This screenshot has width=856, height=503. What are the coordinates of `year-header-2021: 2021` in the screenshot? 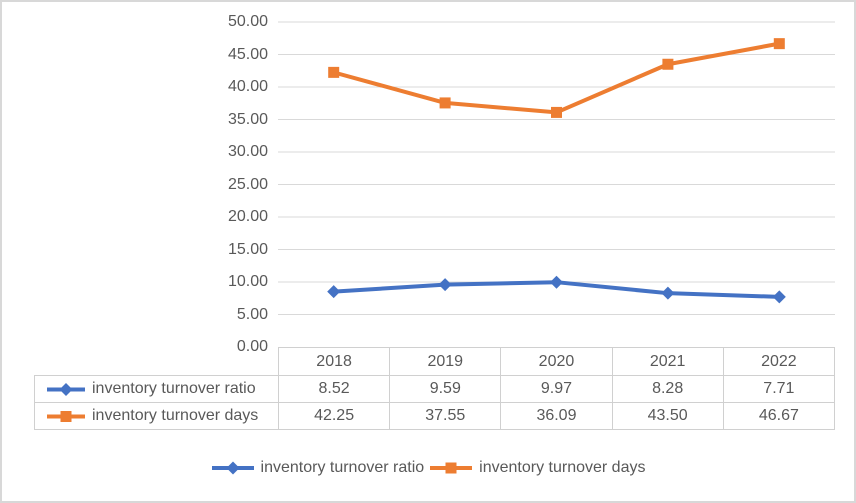 It's located at (667, 361).